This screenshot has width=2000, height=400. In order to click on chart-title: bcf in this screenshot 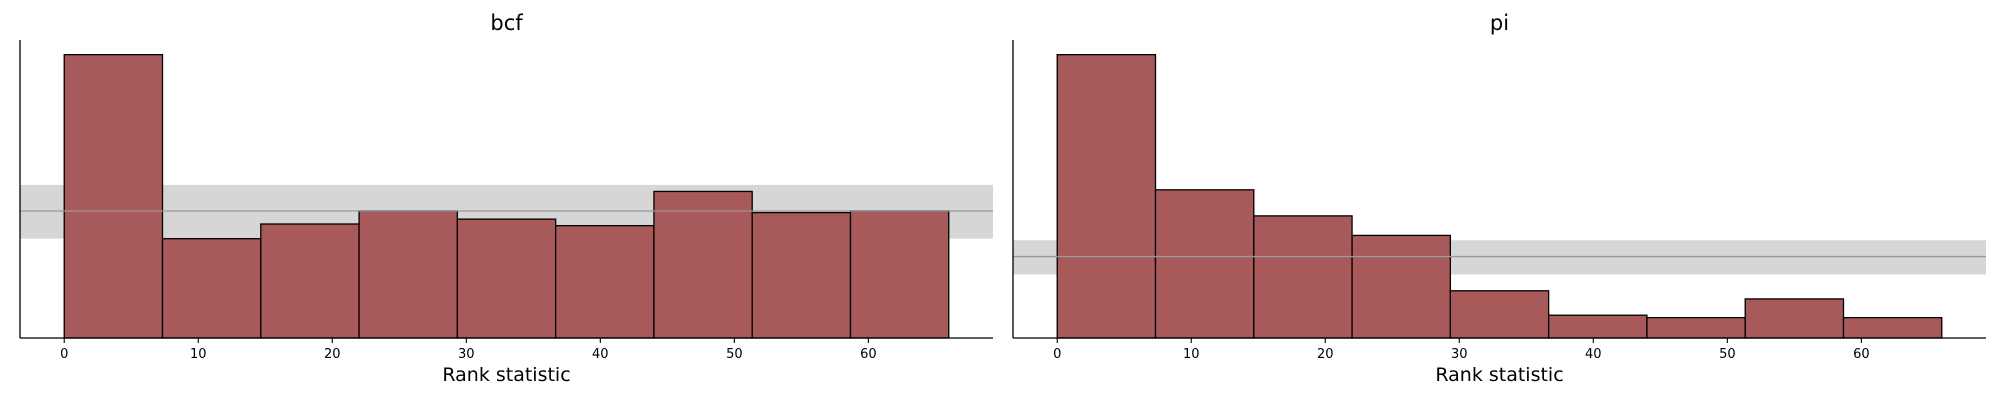, I will do `click(506, 23)`.